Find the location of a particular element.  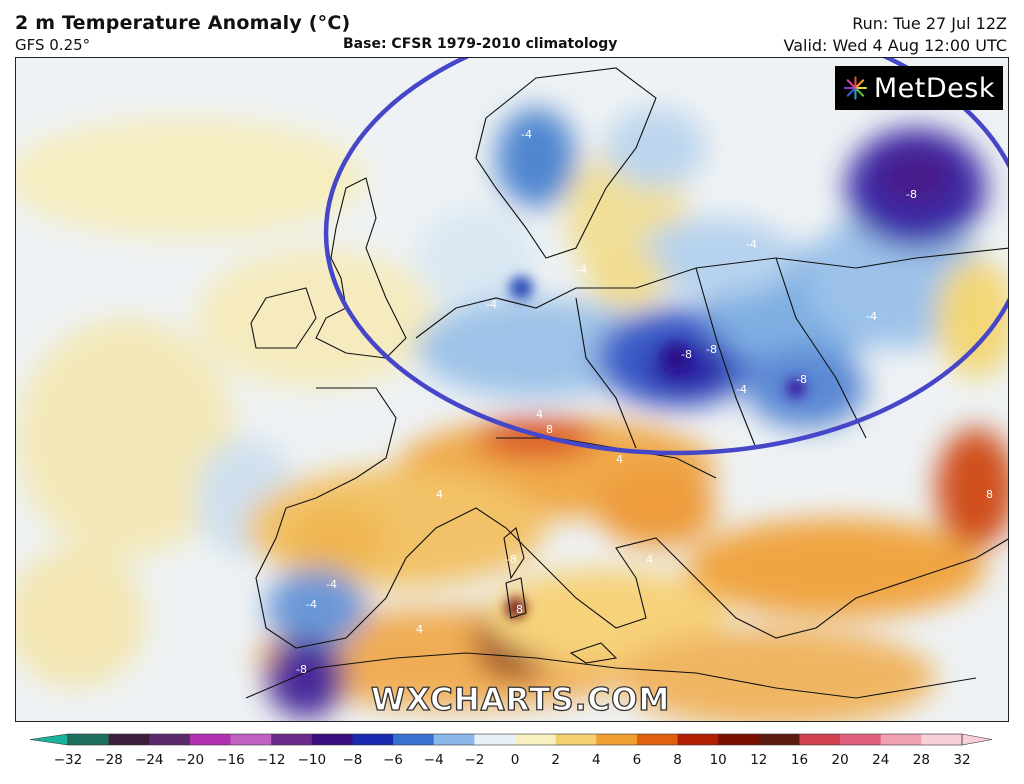

colorbar-tick-label: −6 is located at coordinates (393, 760).